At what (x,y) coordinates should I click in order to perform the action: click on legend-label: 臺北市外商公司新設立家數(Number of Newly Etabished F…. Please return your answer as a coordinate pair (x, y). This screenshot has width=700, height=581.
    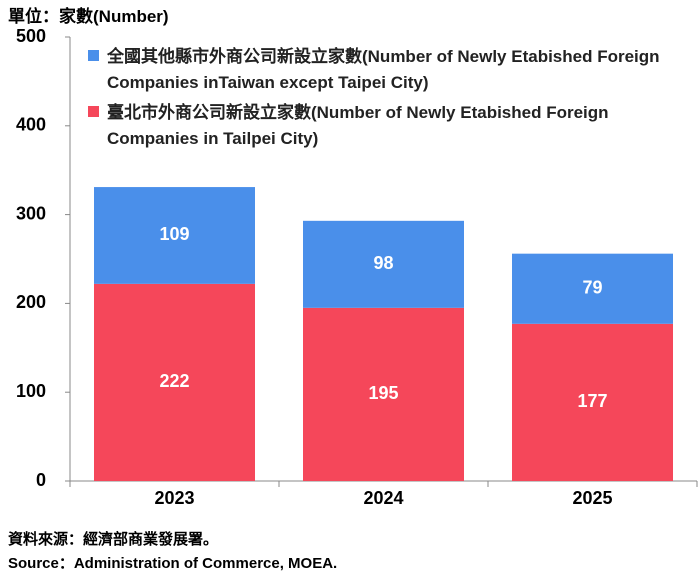
    Looking at the image, I should click on (358, 125).